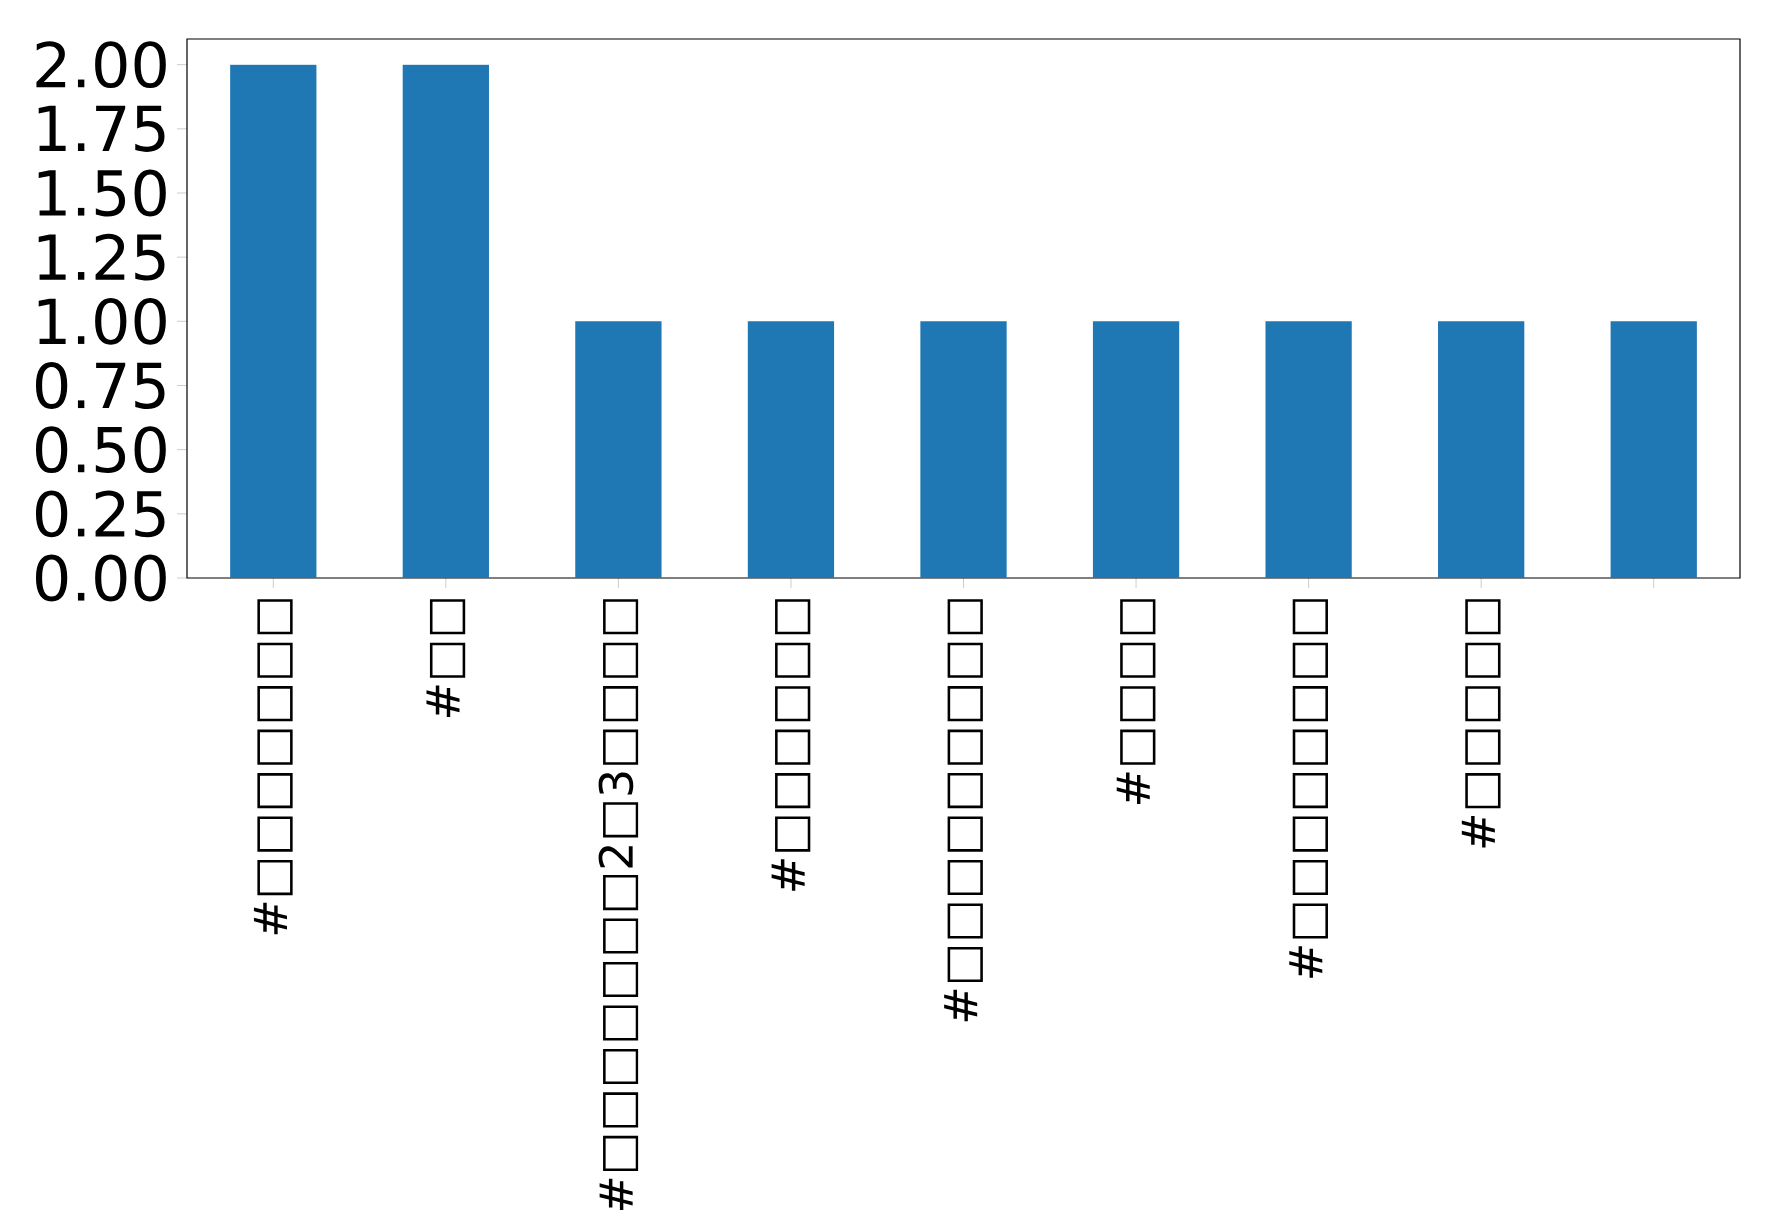 This screenshot has height=1210, width=1778. I want to click on x-tick-label: #□□□□□□□, so click(273, 767).